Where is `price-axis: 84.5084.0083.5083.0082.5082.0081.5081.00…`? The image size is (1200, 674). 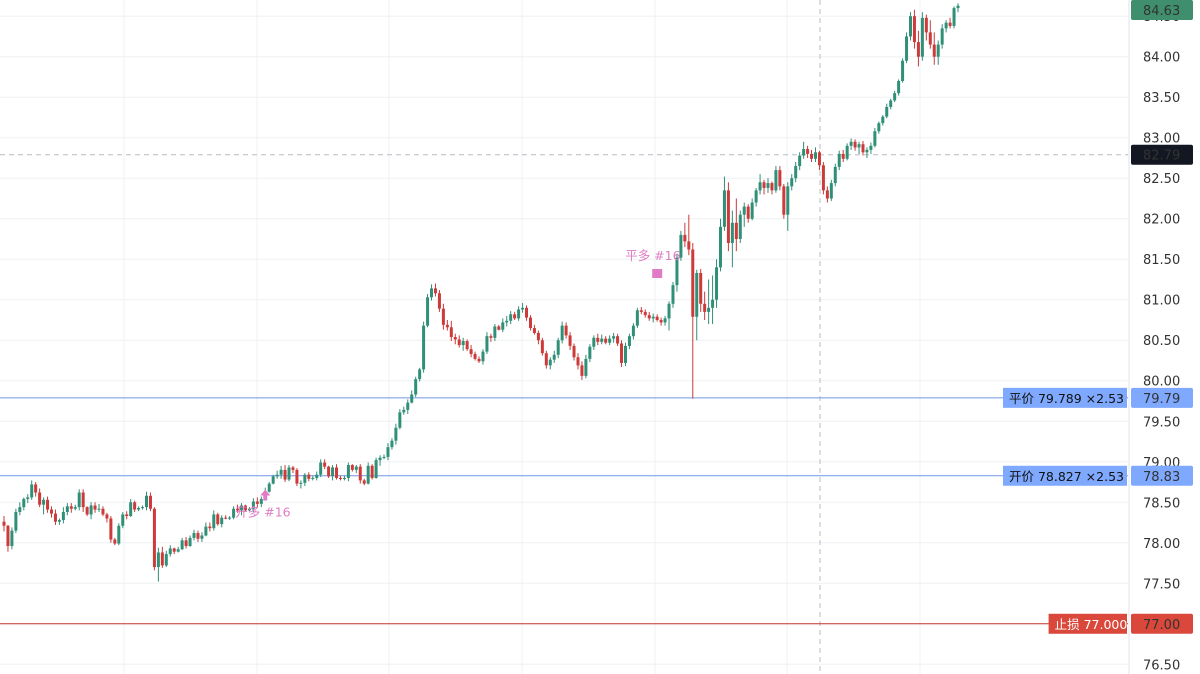
price-axis: 84.5084.0083.5083.0082.5082.0081.5081.00… is located at coordinates (1161, 341).